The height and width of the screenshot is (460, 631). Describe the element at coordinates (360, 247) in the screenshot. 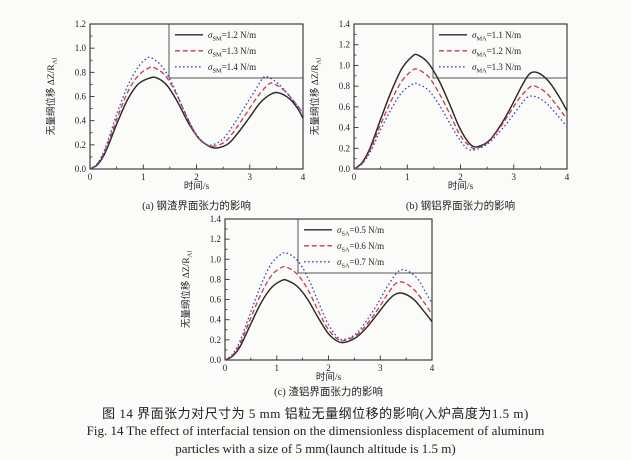

I see `legend-label: σSA=0.6 N/m` at that location.